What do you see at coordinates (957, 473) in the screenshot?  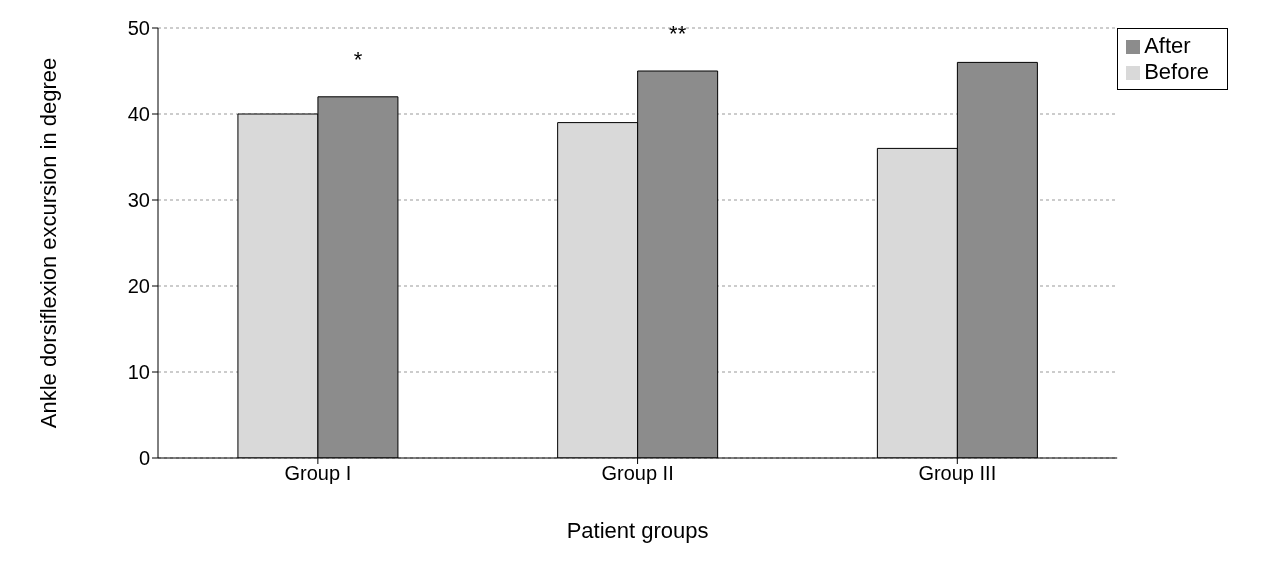 I see `x-tick-label: Group III` at bounding box center [957, 473].